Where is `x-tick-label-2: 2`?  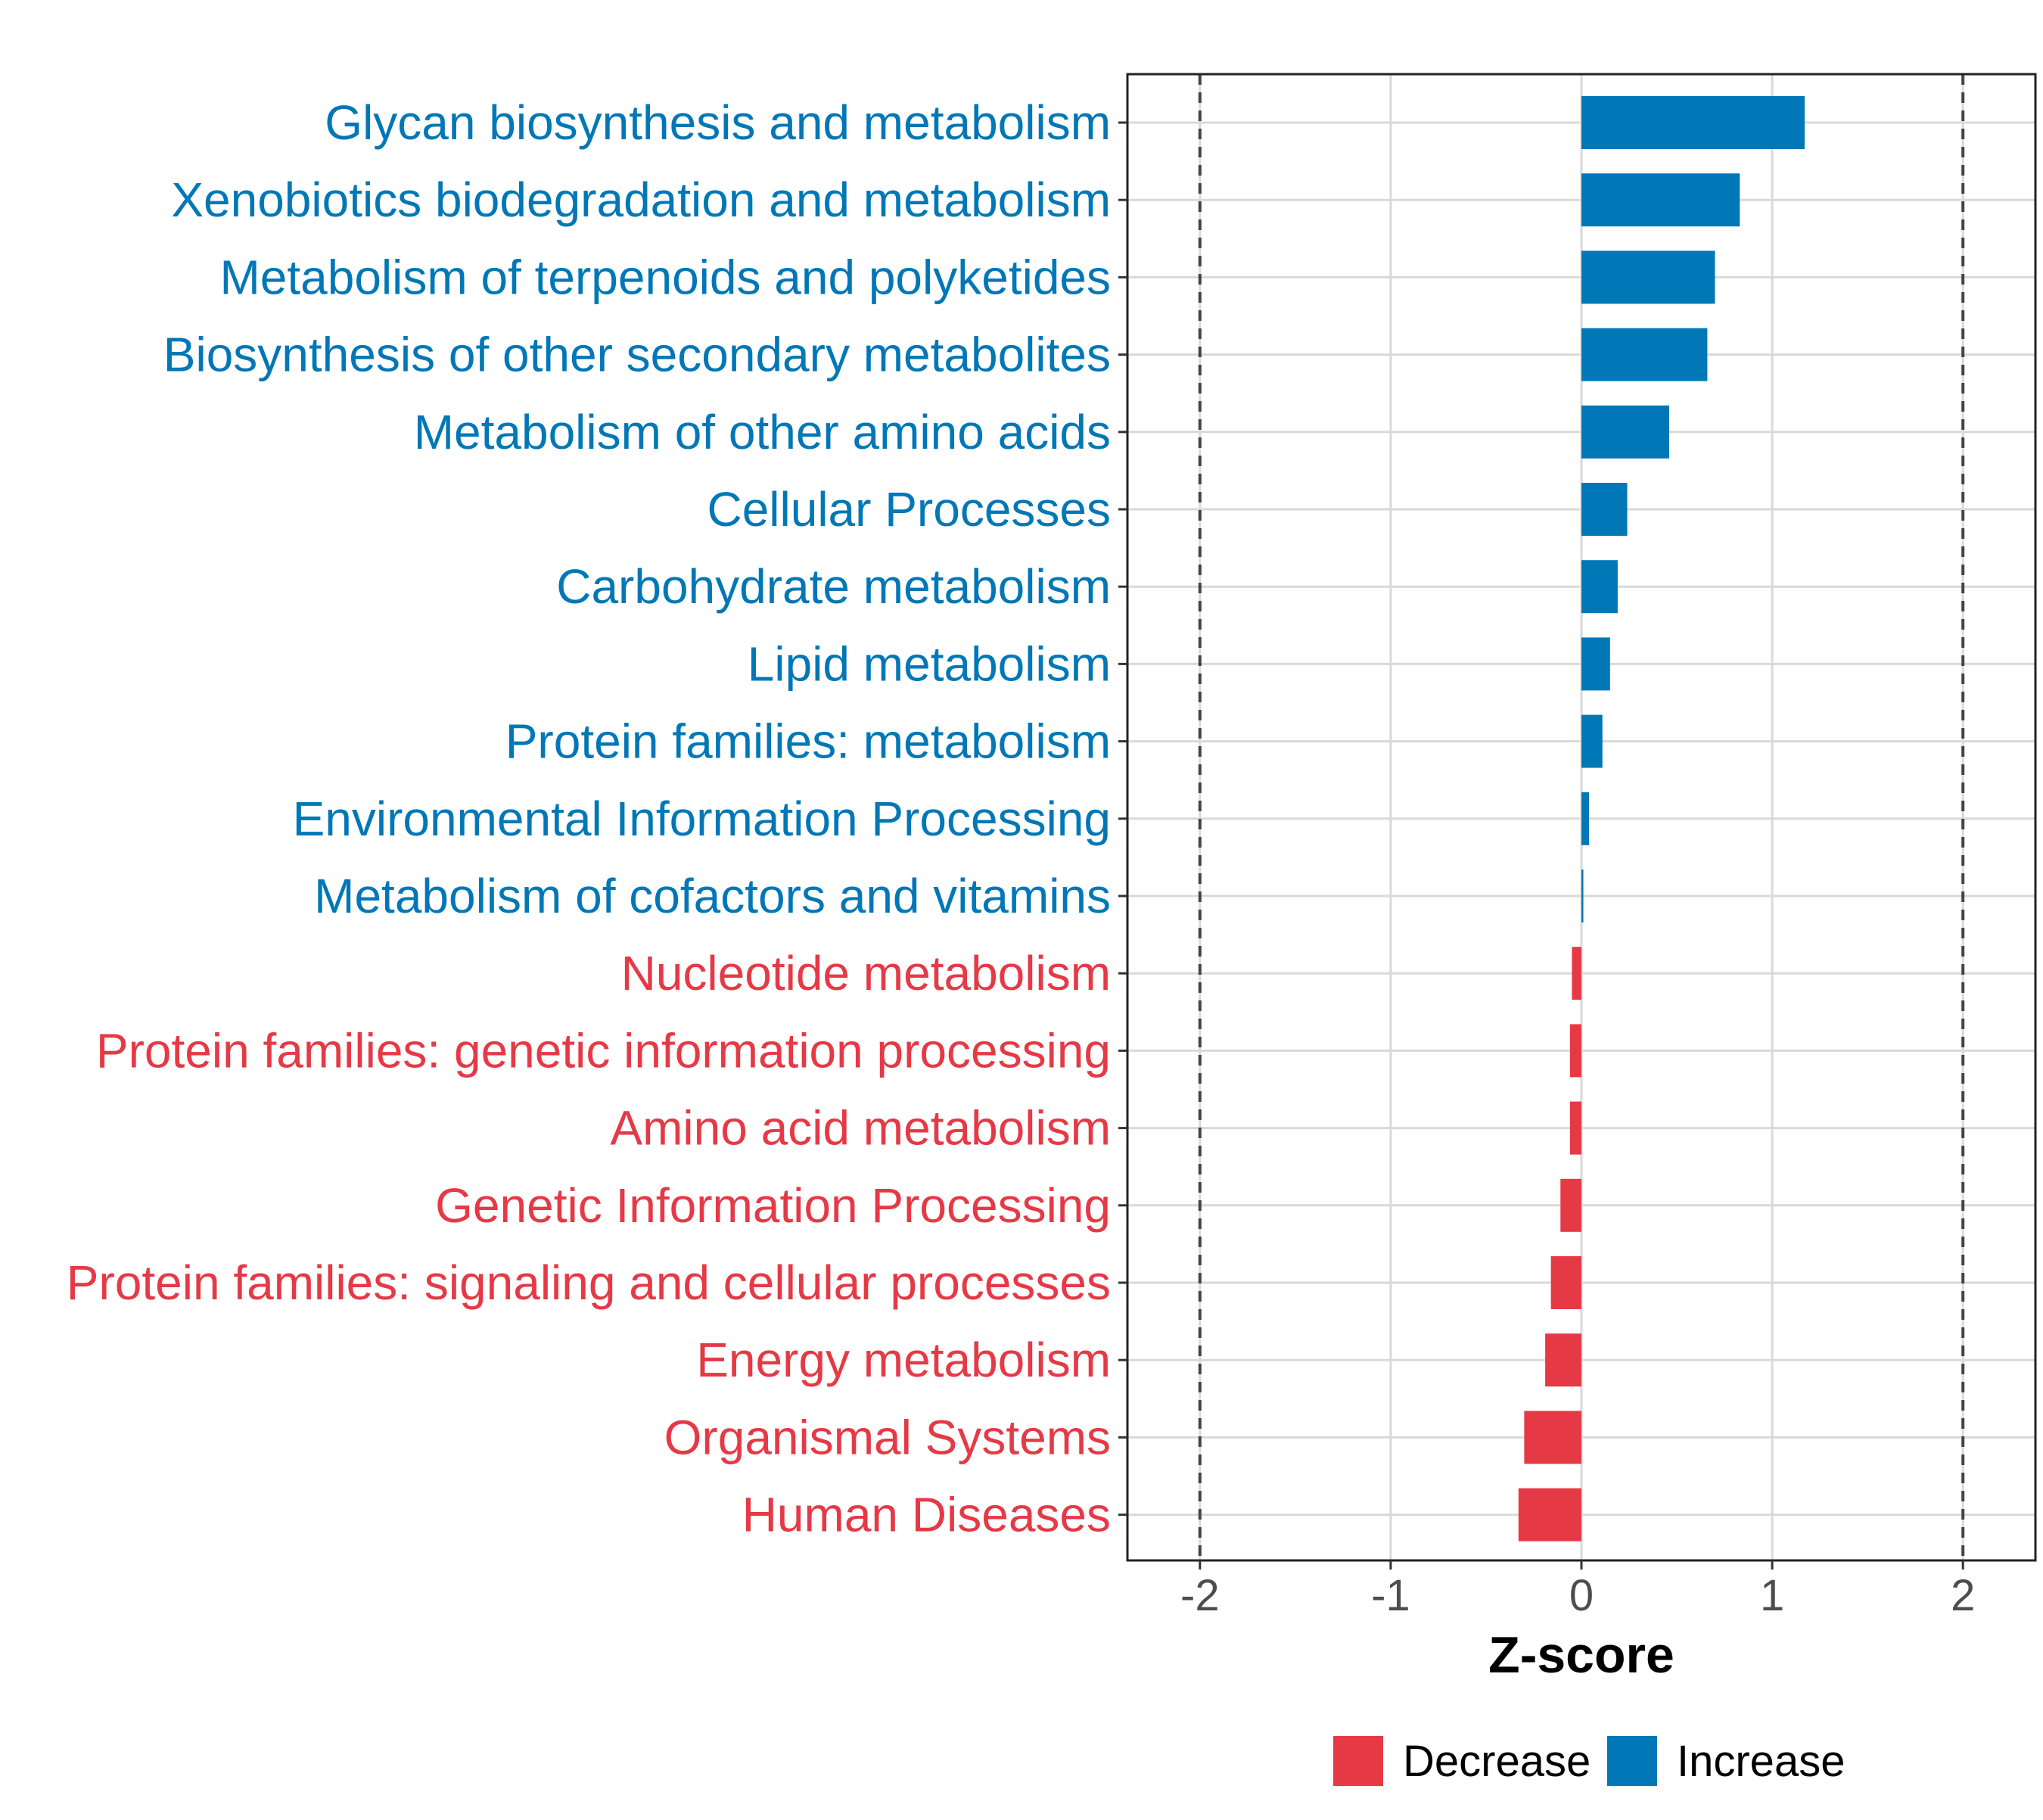 x-tick-label-2: 2 is located at coordinates (1963, 1596).